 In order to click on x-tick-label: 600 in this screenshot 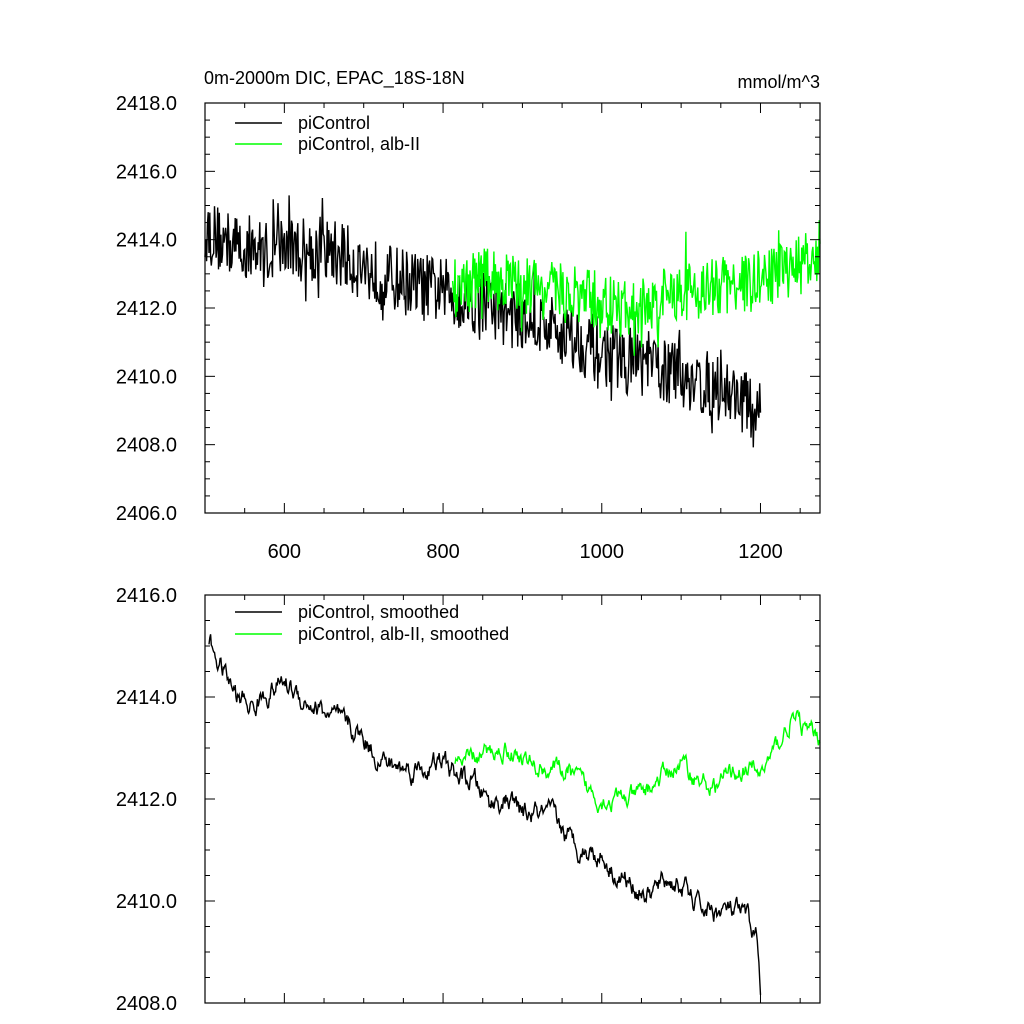, I will do `click(284, 552)`.